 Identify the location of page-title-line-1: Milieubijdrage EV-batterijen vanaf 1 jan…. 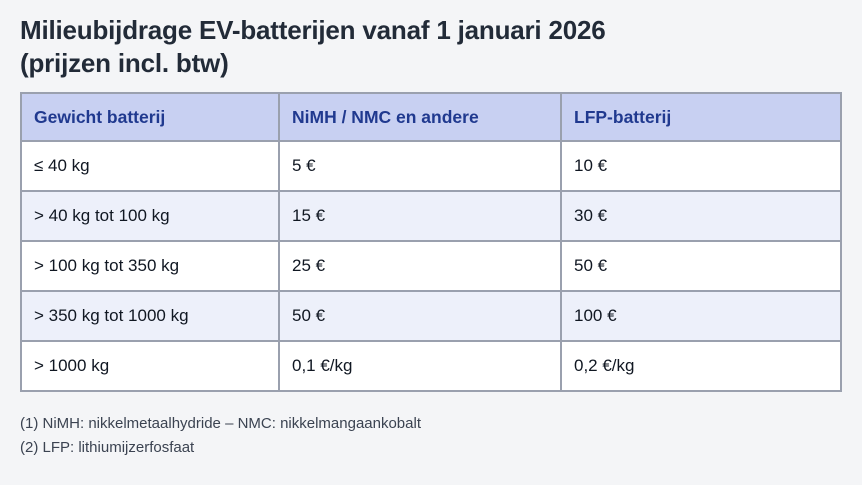
(313, 30).